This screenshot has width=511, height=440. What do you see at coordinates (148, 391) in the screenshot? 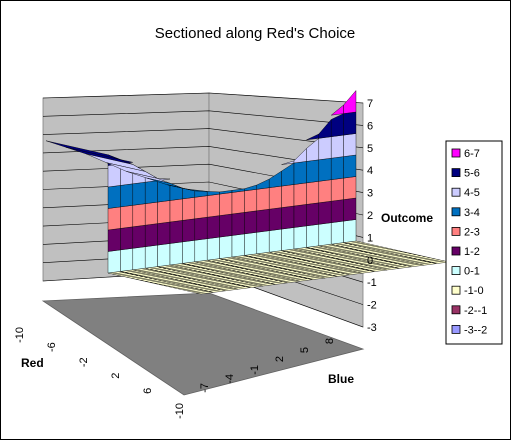
I see `red-tick-label: 6` at bounding box center [148, 391].